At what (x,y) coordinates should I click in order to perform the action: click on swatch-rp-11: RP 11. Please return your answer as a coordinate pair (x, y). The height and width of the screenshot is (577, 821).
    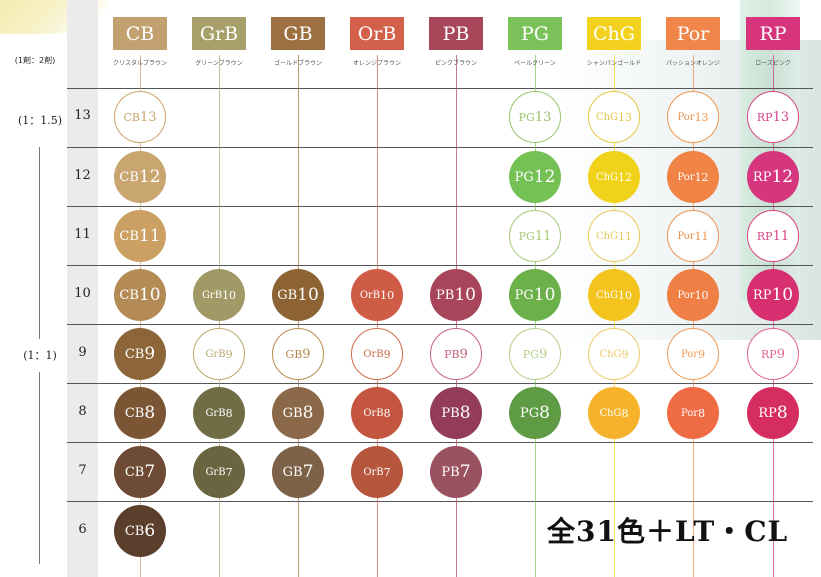
    Looking at the image, I should click on (773, 236).